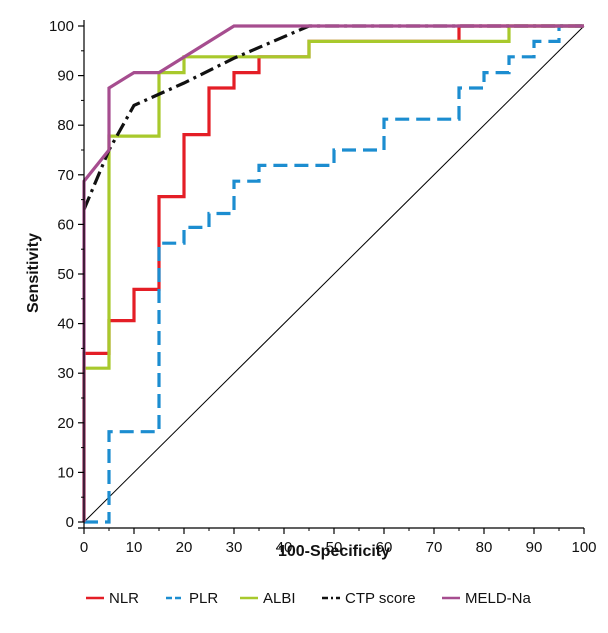  I want to click on y-tick-label: 30, so click(65, 373).